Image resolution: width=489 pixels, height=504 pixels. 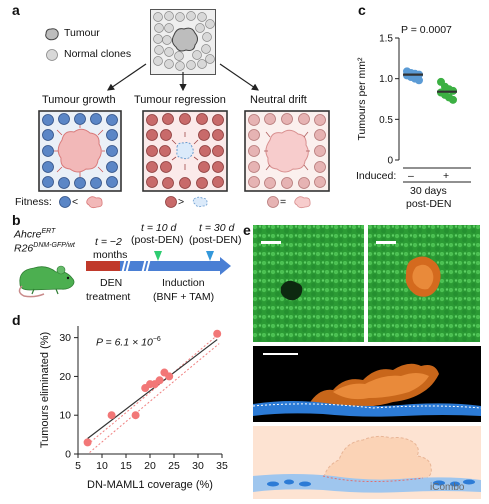 I want to click on fitness-symbol-growth: <, so click(x=75, y=202).